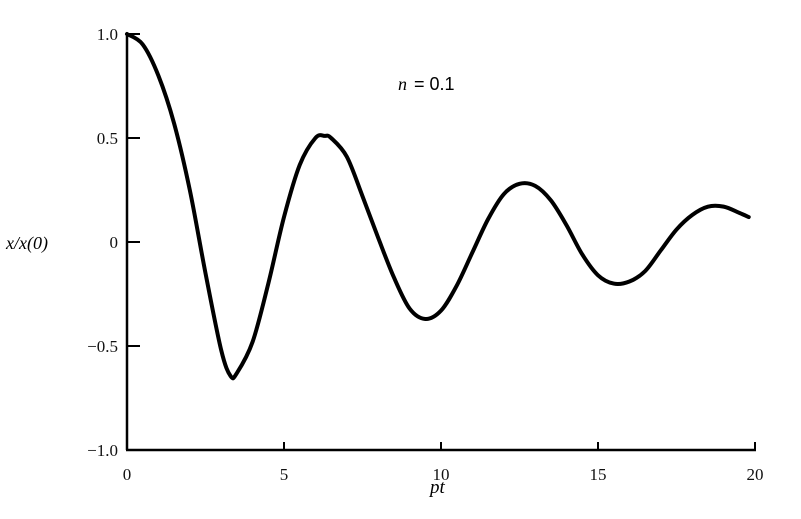  Describe the element at coordinates (598, 474) in the screenshot. I see `x-tick-label: 15` at that location.